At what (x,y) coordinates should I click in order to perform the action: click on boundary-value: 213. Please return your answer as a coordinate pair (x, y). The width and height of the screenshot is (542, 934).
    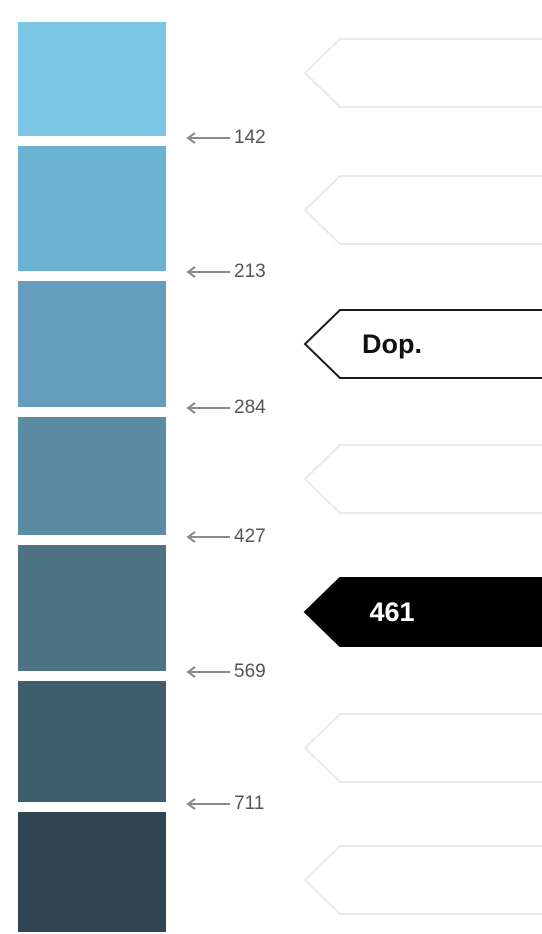
    Looking at the image, I should click on (250, 271).